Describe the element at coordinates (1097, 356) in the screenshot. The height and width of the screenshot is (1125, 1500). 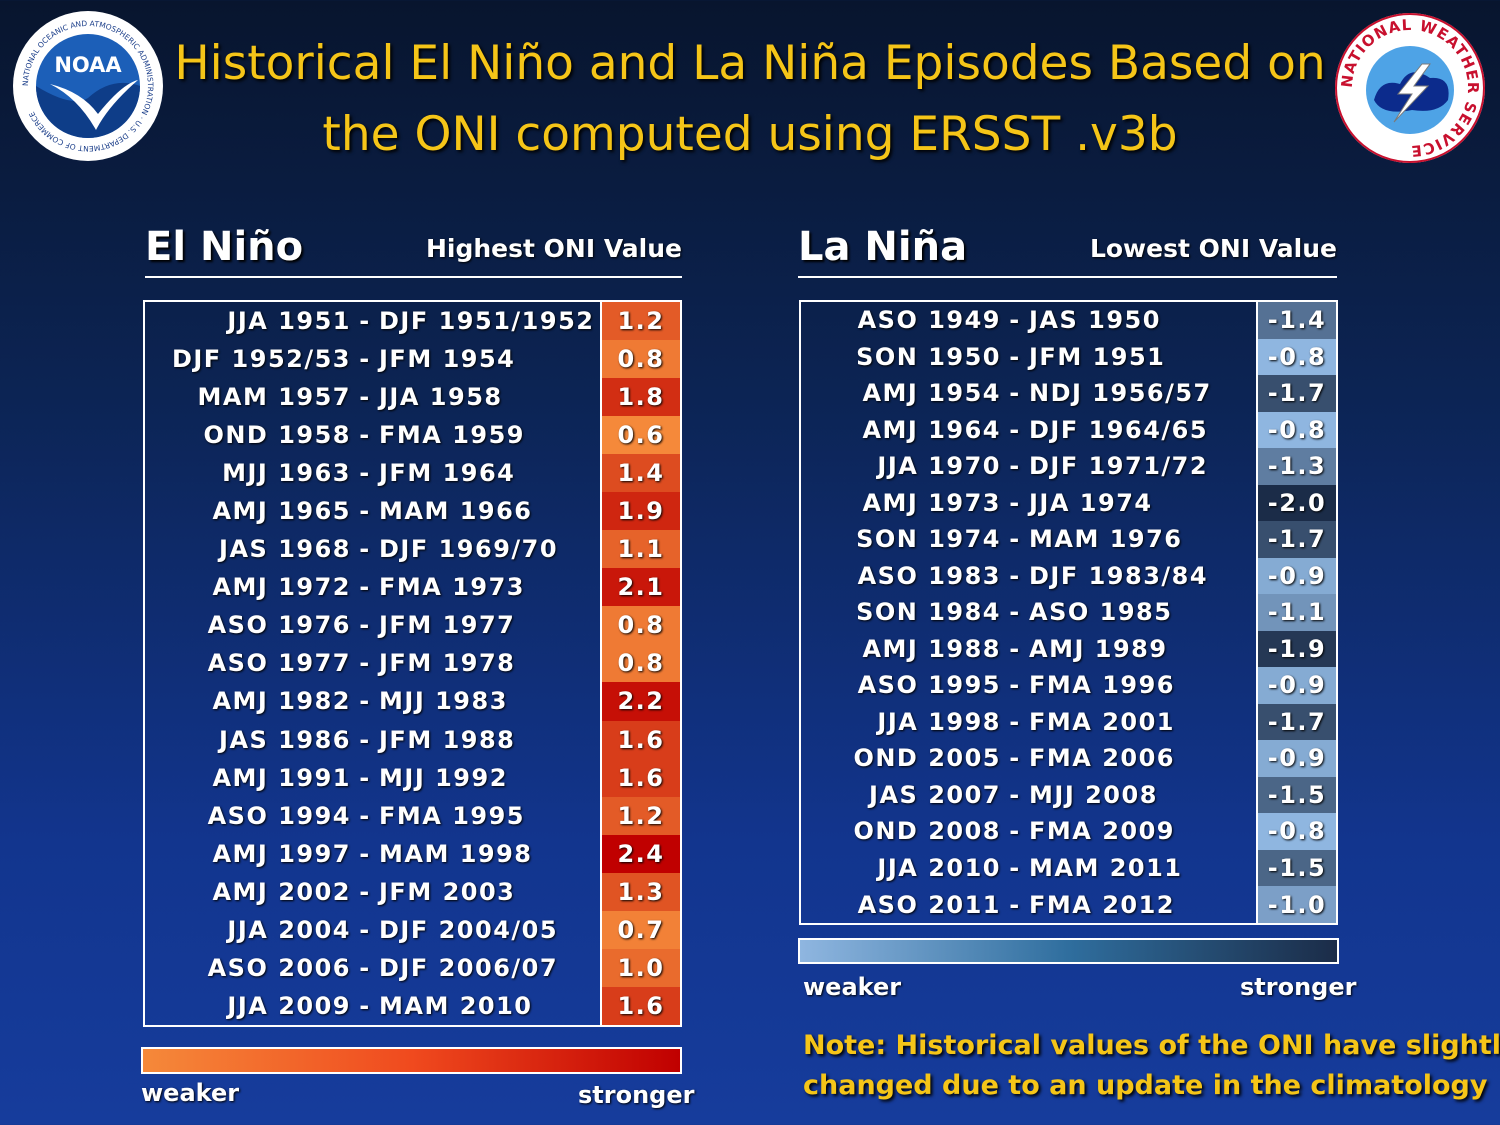
I see `episode-end: JFM 1951` at that location.